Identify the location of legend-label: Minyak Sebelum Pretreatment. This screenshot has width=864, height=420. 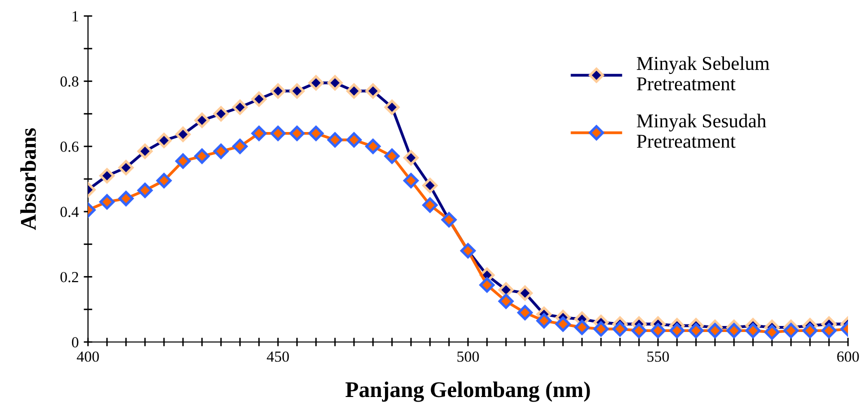
(703, 73).